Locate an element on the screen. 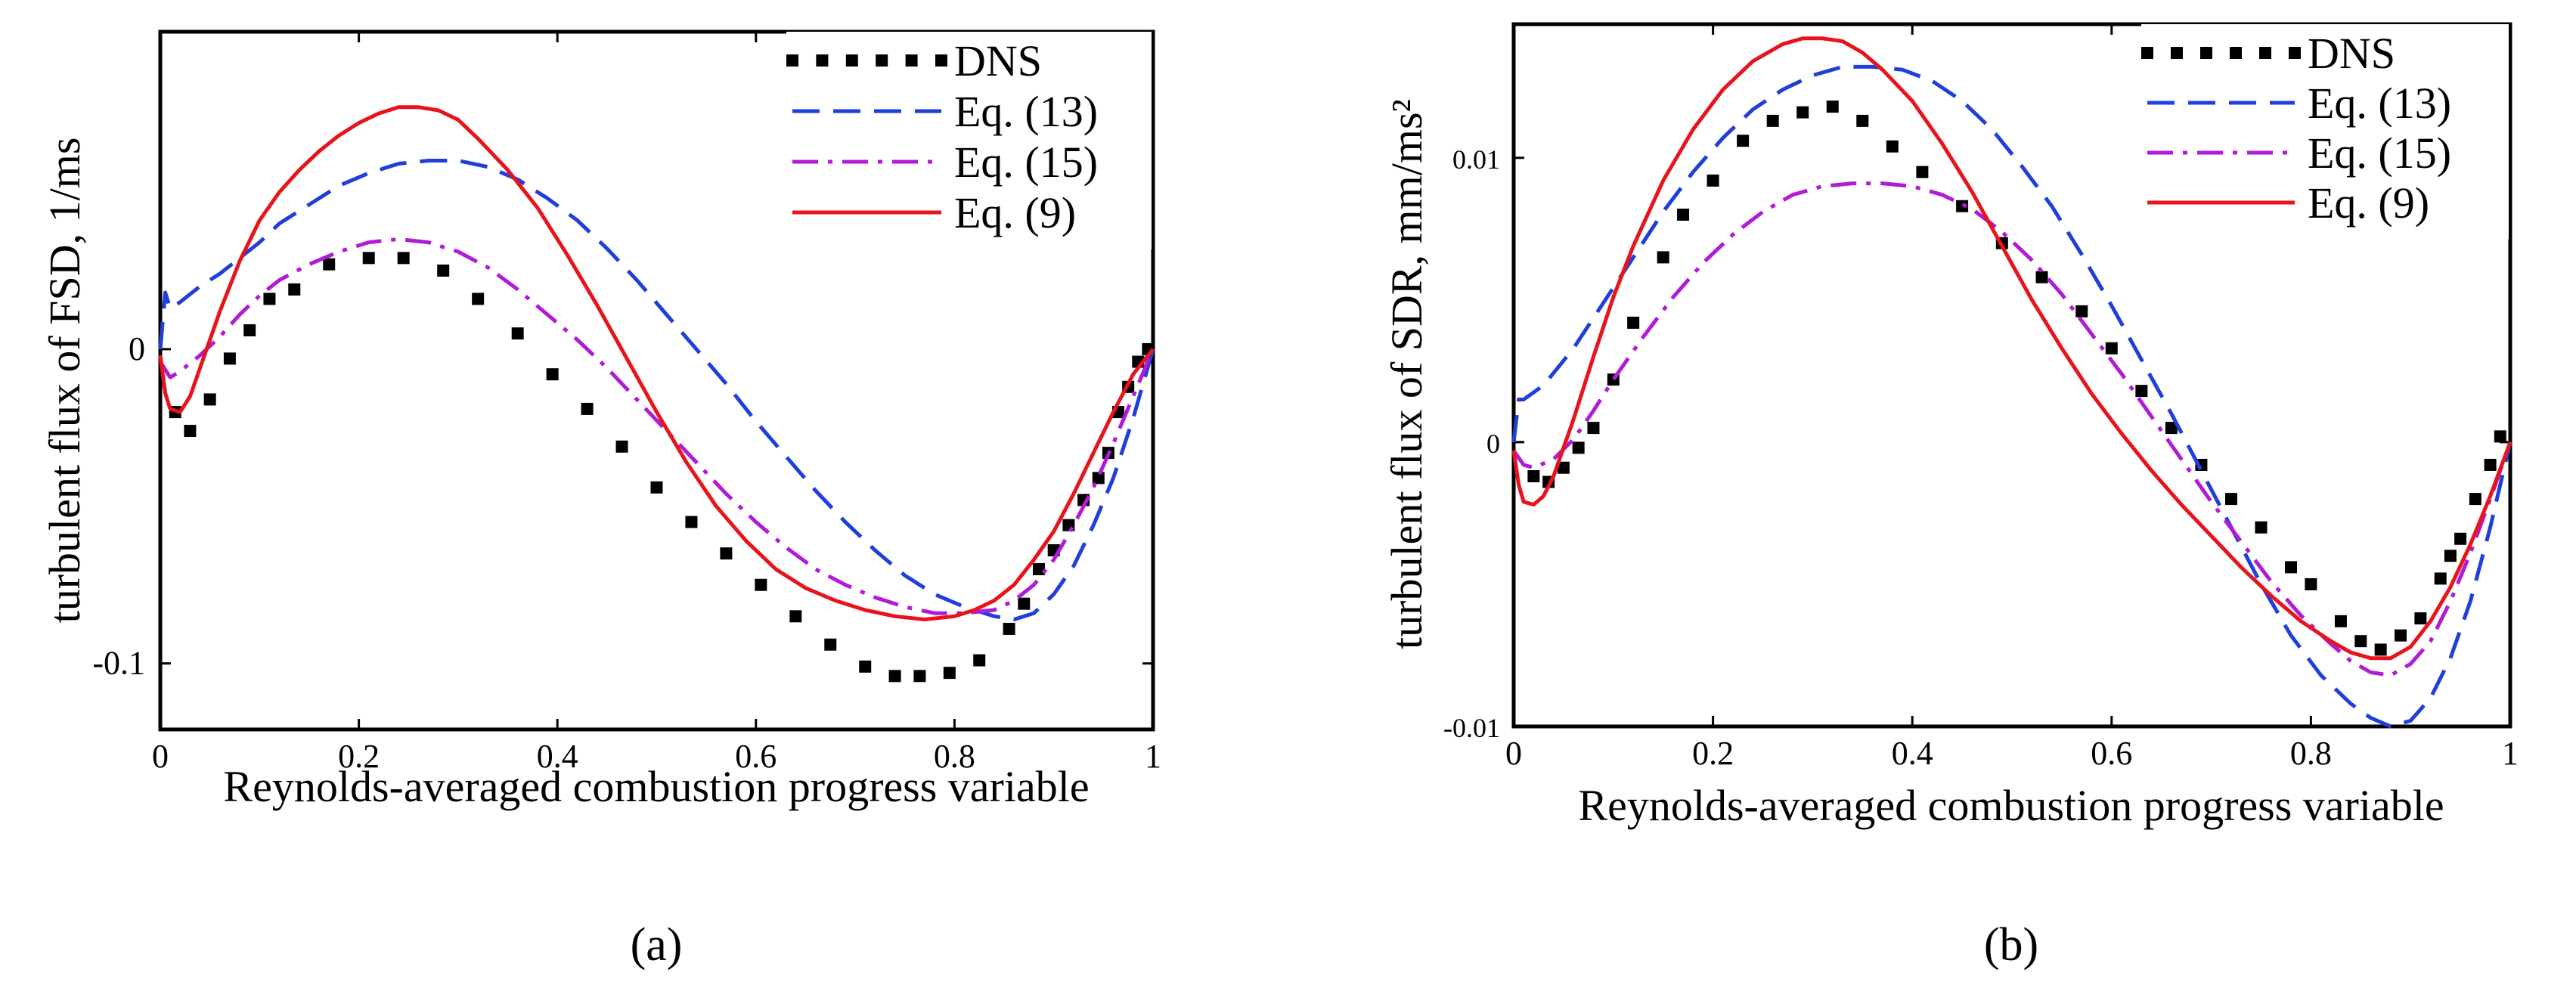 This screenshot has width=2576, height=994. y-tick-label-b: -0.01 is located at coordinates (1471, 728).